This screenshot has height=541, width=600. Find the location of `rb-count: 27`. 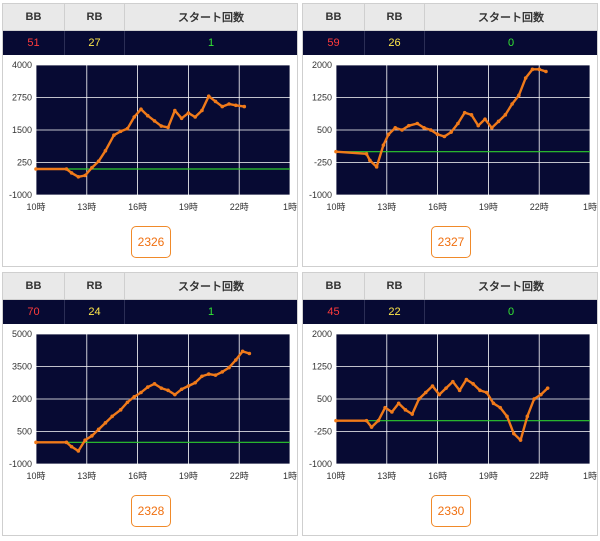

rb-count: 27 is located at coordinates (95, 43).